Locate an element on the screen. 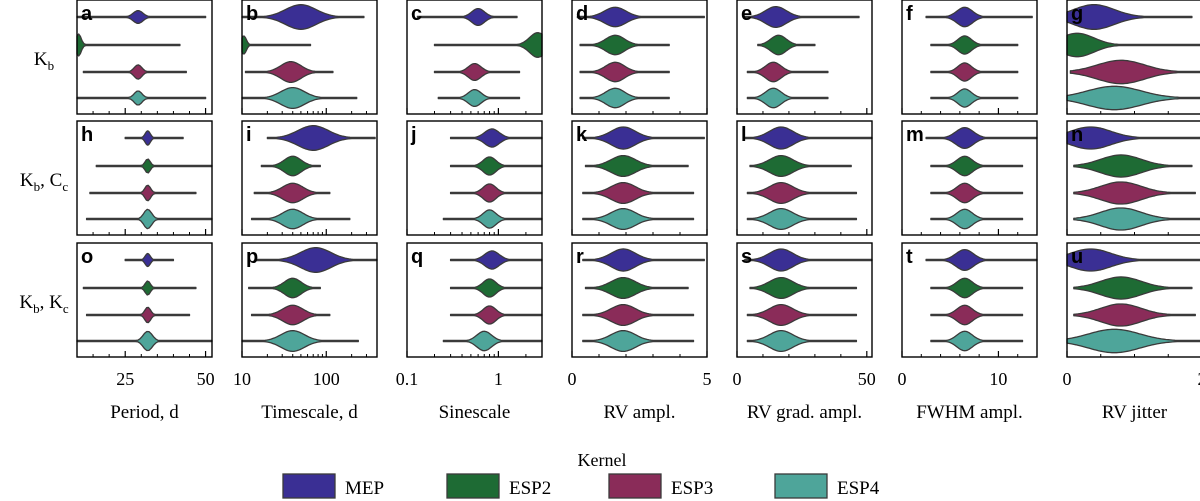 Image resolution: width=1200 pixels, height=501 pixels. violin-b-ESP2 is located at coordinates (276, 45).